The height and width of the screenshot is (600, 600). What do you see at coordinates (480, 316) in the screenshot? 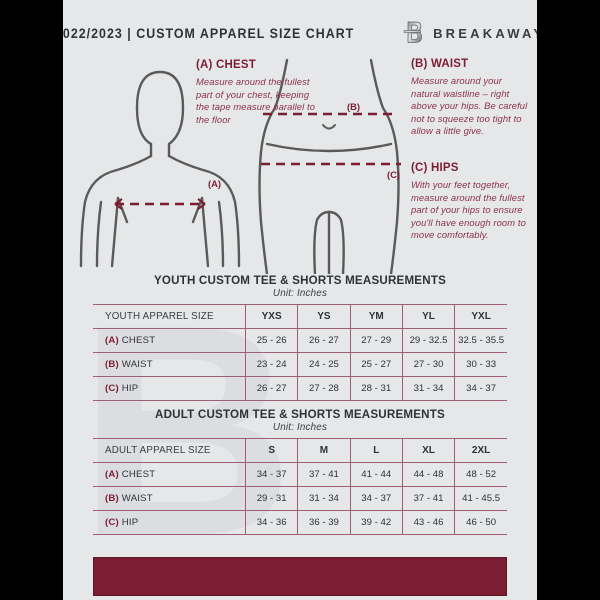
I see `youth-col-4: YXL` at bounding box center [480, 316].